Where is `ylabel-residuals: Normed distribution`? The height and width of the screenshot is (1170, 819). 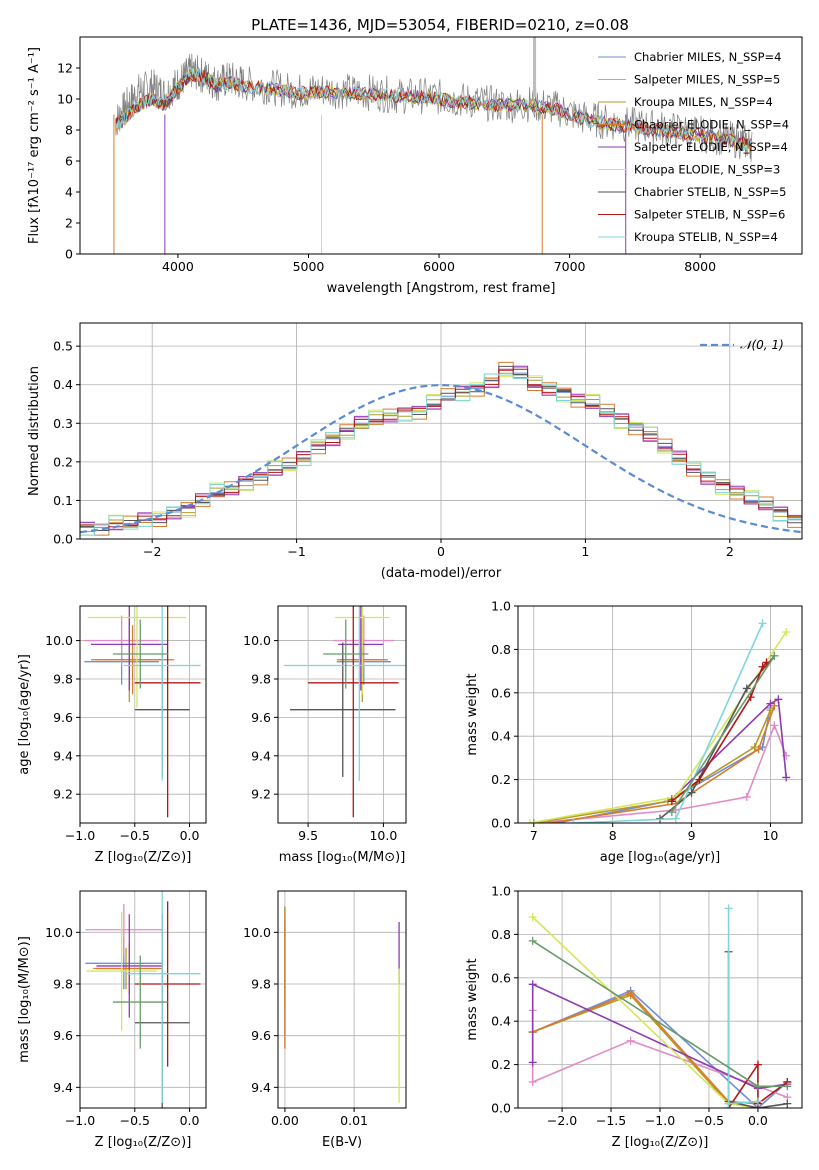
ylabel-residuals: Normed distribution is located at coordinates (34, 431).